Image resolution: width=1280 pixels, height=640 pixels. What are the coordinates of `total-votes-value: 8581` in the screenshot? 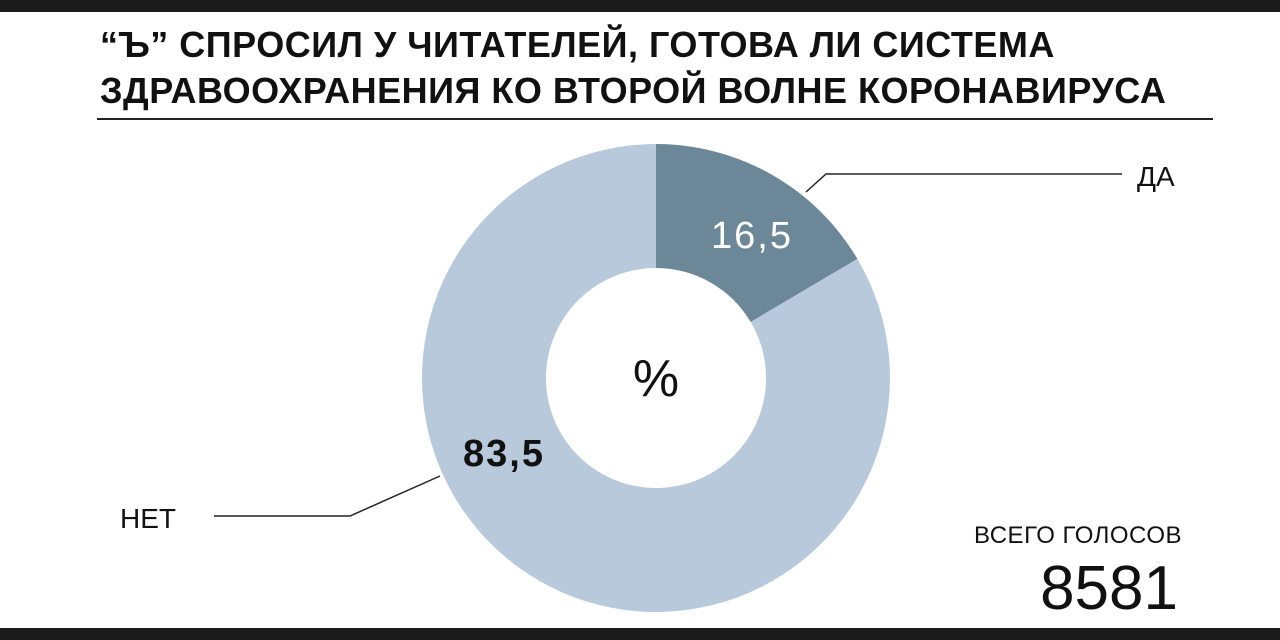 It's located at (1109, 588).